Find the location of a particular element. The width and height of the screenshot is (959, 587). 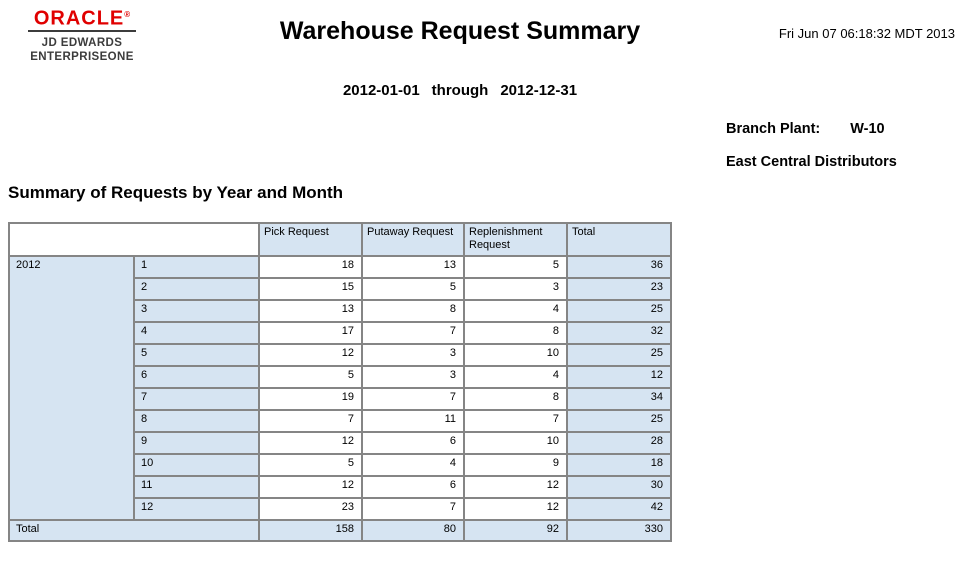

total-pick-cell: 158 is located at coordinates (310, 530).